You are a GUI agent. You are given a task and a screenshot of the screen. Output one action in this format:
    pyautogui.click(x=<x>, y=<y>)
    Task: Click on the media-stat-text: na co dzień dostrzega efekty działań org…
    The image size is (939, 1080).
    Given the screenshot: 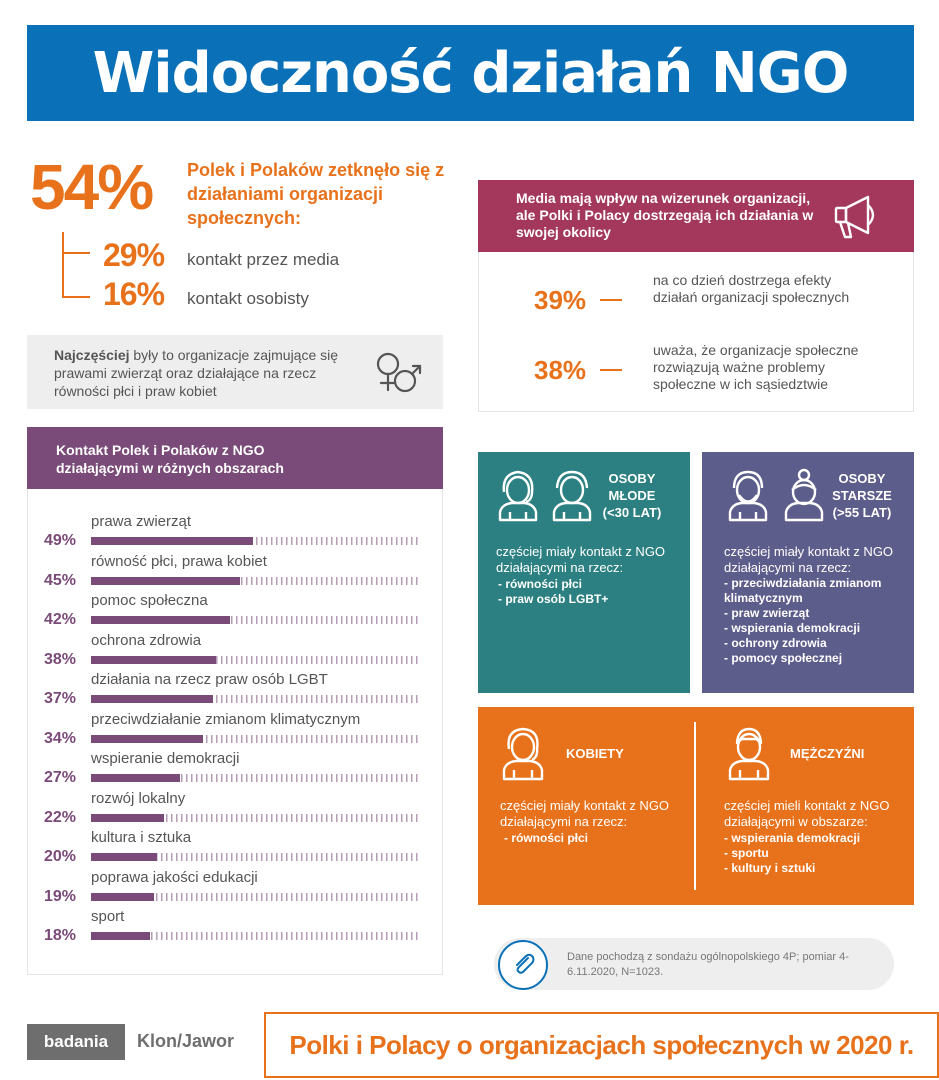 What is the action you would take?
    pyautogui.click(x=751, y=288)
    